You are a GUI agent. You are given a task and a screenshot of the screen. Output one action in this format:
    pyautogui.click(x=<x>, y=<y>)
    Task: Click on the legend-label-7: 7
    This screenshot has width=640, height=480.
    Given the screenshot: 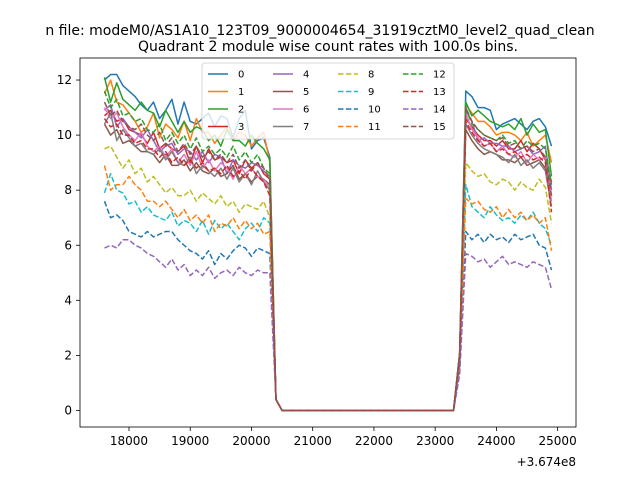 What is the action you would take?
    pyautogui.click(x=306, y=127)
    